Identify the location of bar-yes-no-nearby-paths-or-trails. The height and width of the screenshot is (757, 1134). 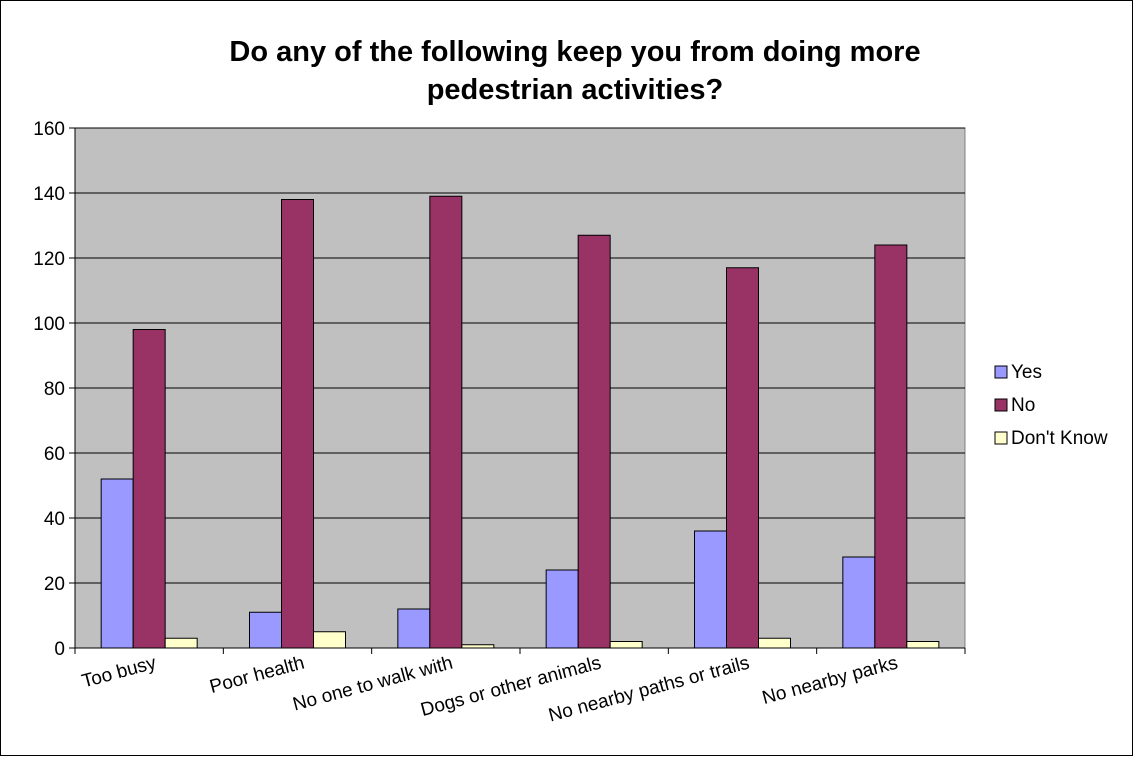
(710, 589).